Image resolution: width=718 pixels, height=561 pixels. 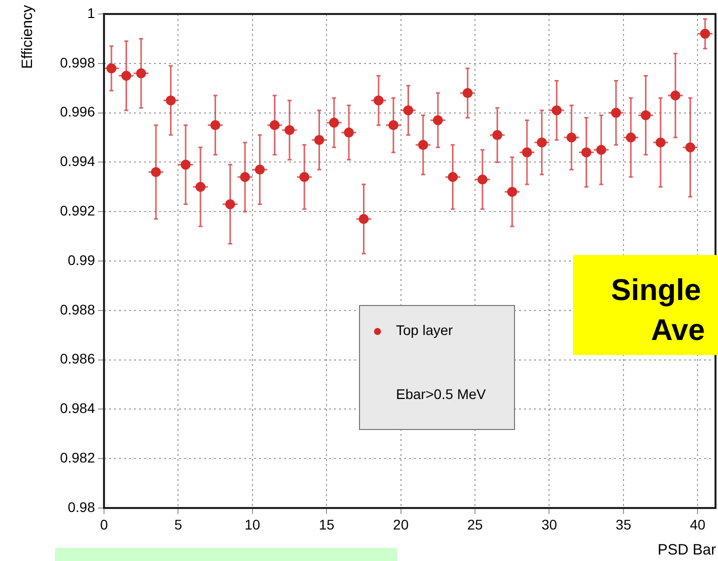 I want to click on x-tick-label: 20, so click(x=401, y=524).